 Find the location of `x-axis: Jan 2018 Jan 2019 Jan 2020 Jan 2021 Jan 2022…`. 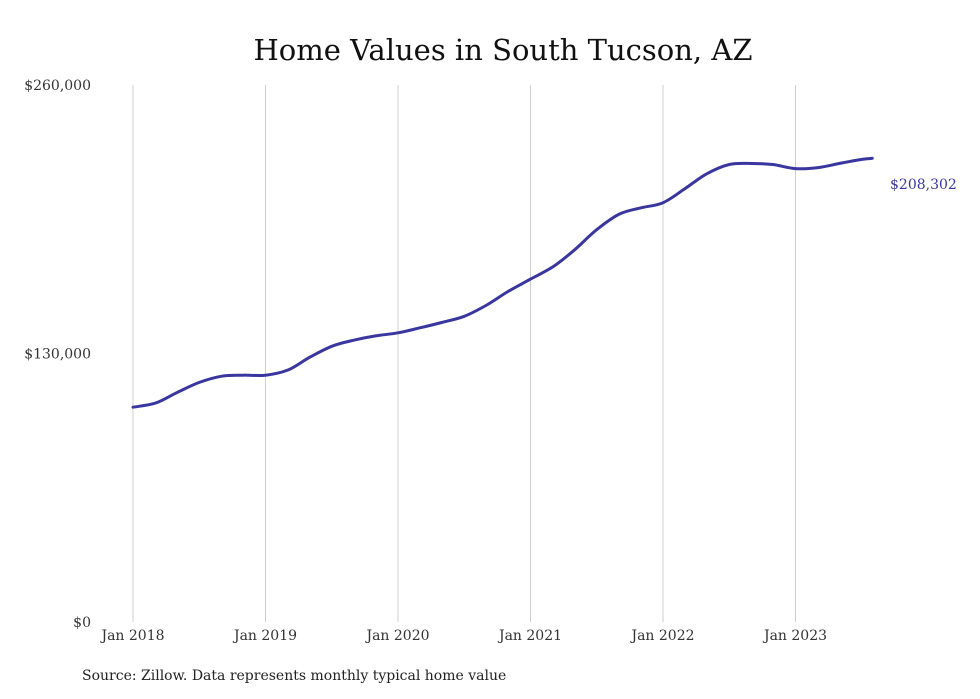

x-axis: Jan 2018 Jan 2019 Jan 2020 Jan 2021 Jan 2022… is located at coordinates (463, 636).